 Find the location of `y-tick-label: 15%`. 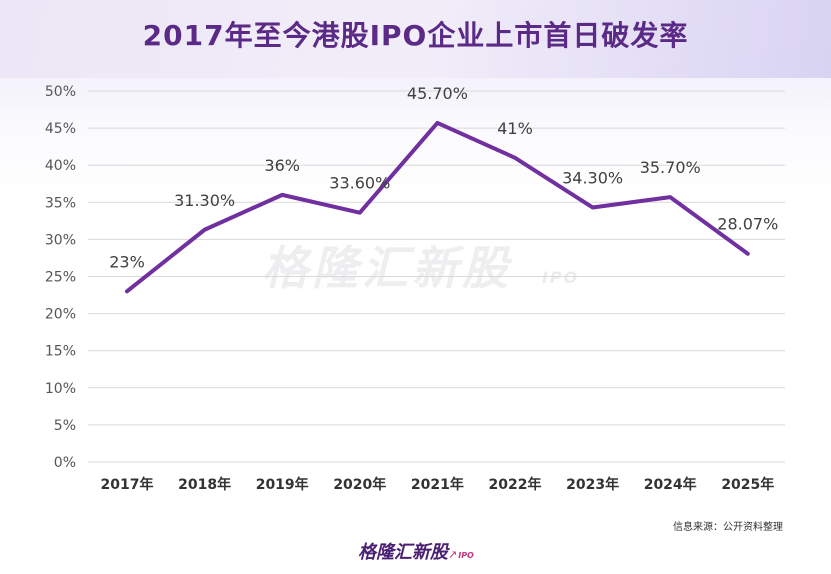

y-tick-label: 15% is located at coordinates (60, 352).